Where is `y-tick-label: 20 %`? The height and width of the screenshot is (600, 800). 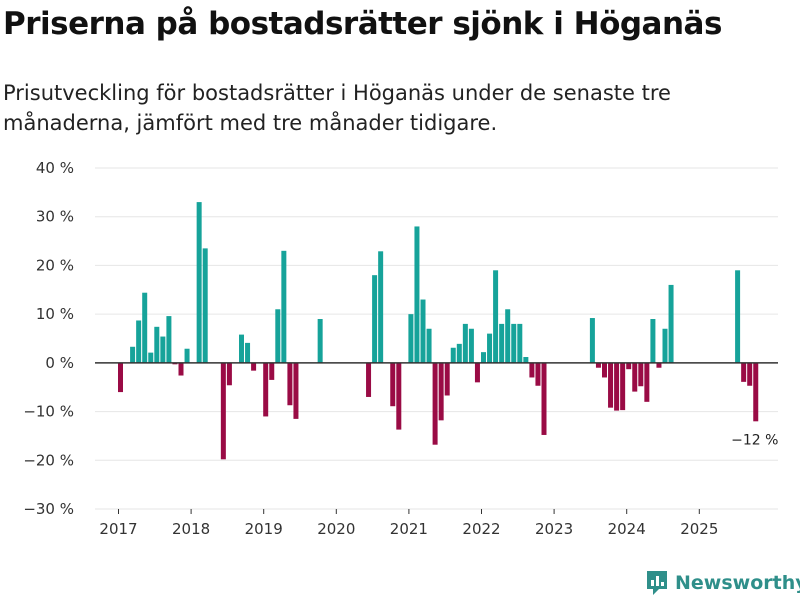
y-tick-label: 20 % is located at coordinates (55, 265).